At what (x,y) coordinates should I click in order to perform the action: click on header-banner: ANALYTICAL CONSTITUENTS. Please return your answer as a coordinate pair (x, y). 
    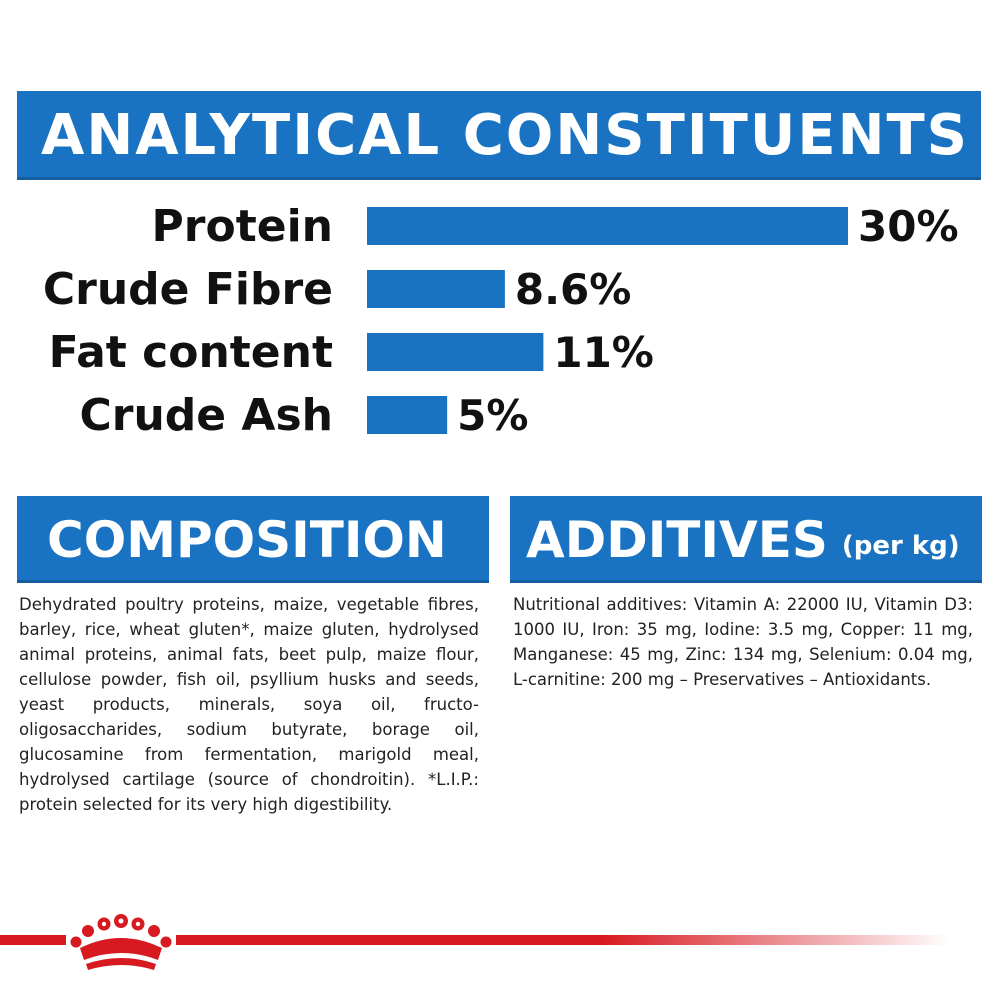
    Looking at the image, I should click on (499, 135).